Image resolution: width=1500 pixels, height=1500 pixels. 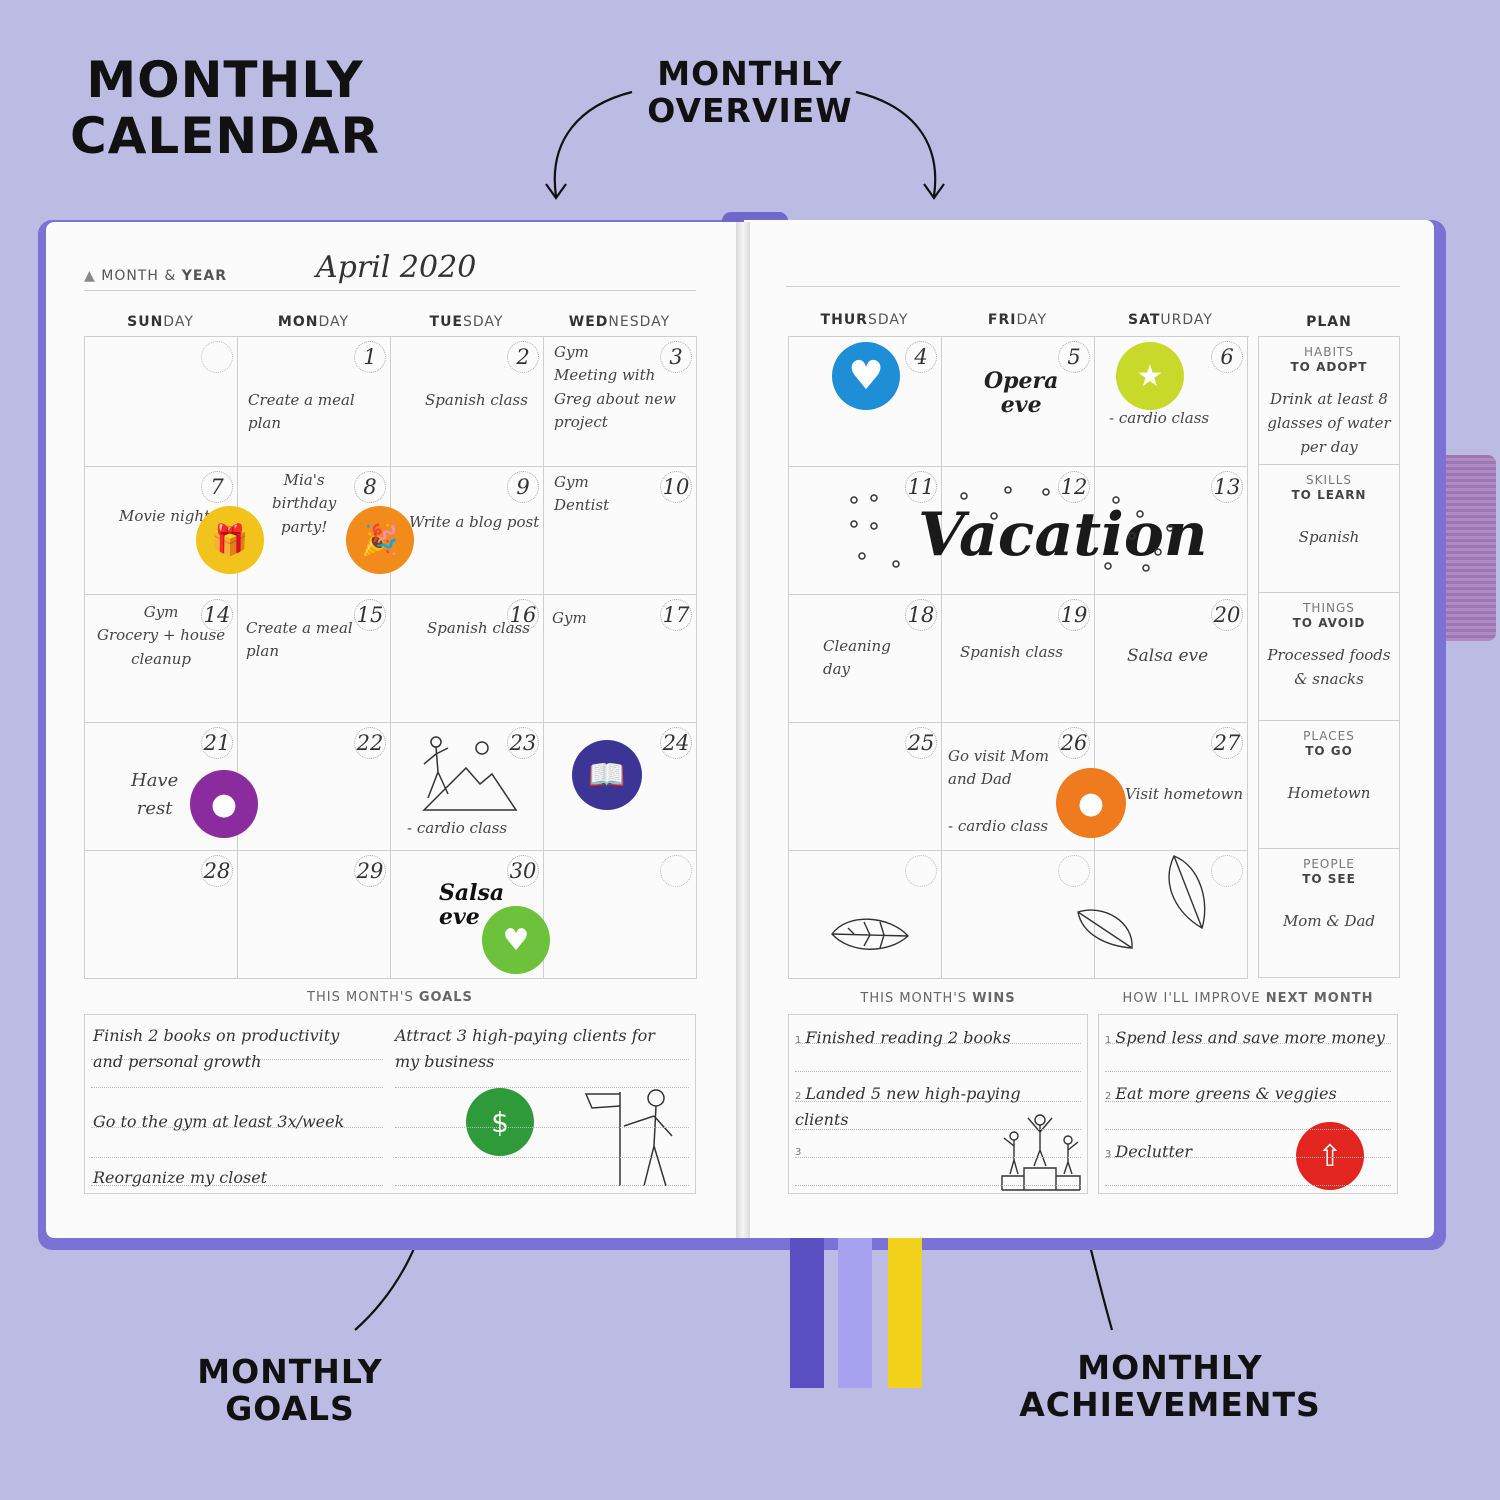 I want to click on calendar-day-cell: 24, so click(x=620, y=787).